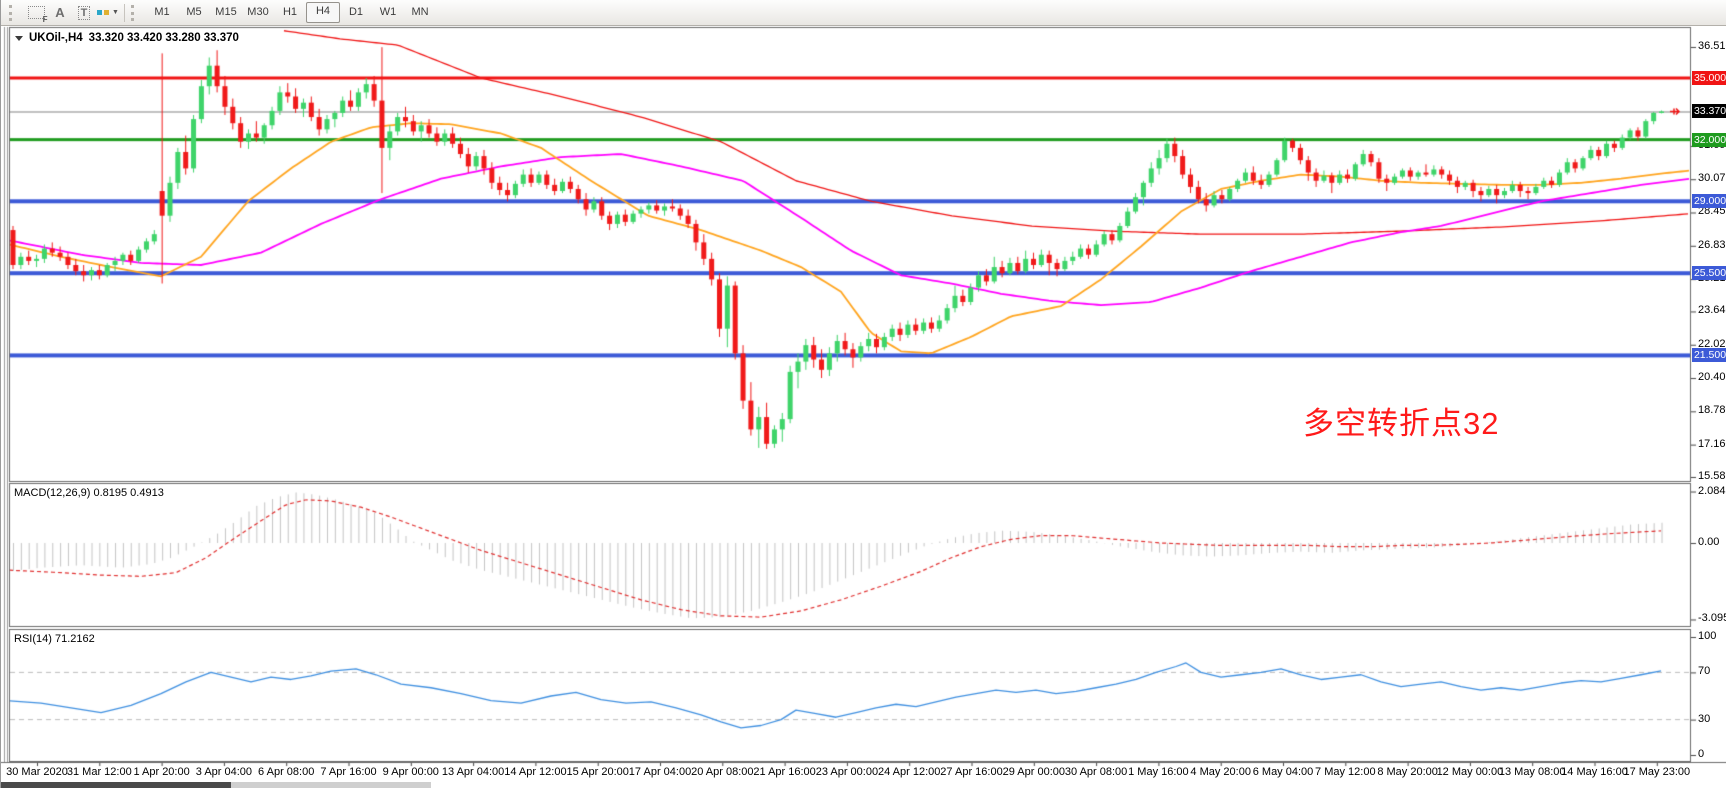 The width and height of the screenshot is (1726, 788). What do you see at coordinates (1709, 542) in the screenshot?
I see `macd-scale-label: 0.00` at bounding box center [1709, 542].